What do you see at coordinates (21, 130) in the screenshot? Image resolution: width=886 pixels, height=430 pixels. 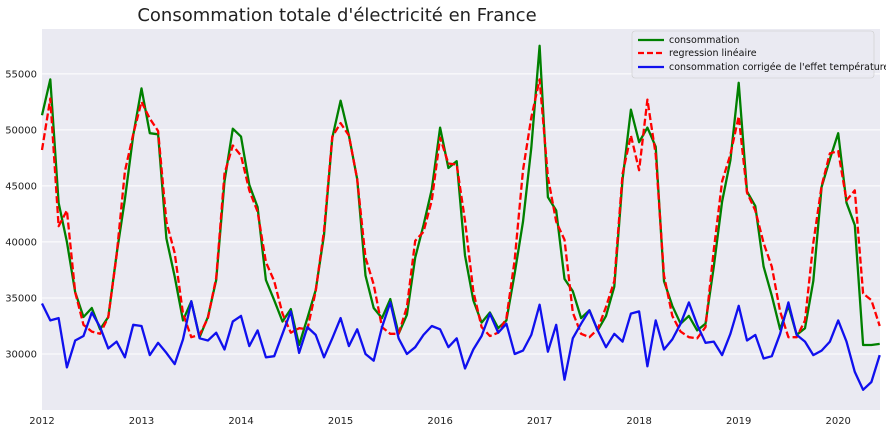 I see `y-tick-label: 50000` at bounding box center [21, 130].